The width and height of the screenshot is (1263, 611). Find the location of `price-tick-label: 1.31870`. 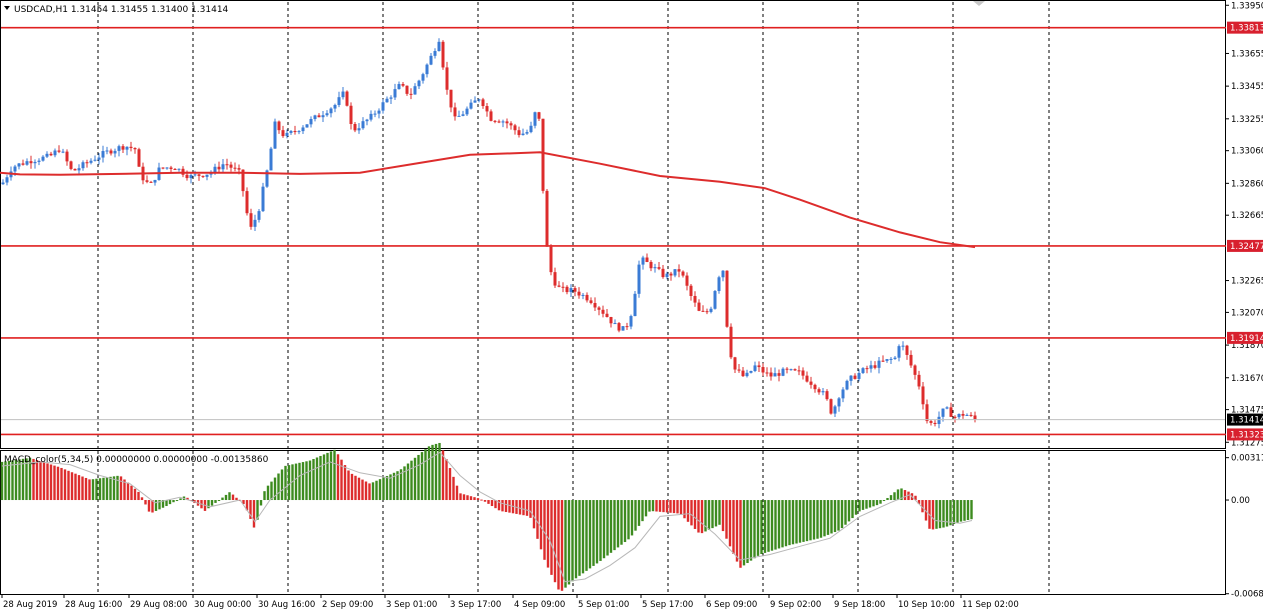

price-tick-label: 1.31870 is located at coordinates (1247, 346).